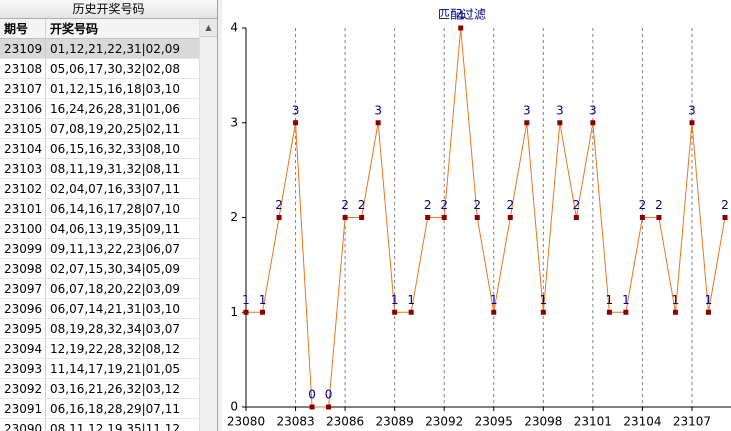 The width and height of the screenshot is (731, 431). What do you see at coordinates (444, 422) in the screenshot?
I see `x-tick-label: 23092` at bounding box center [444, 422].